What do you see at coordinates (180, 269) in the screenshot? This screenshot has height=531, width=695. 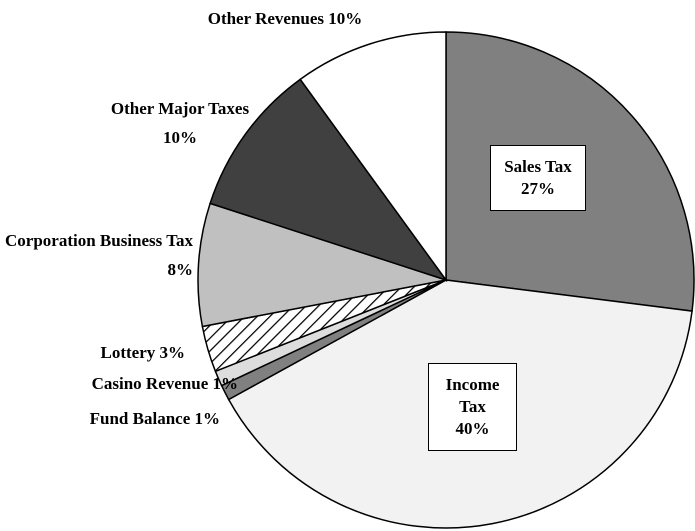 I see `value-label: 8%` at bounding box center [180, 269].